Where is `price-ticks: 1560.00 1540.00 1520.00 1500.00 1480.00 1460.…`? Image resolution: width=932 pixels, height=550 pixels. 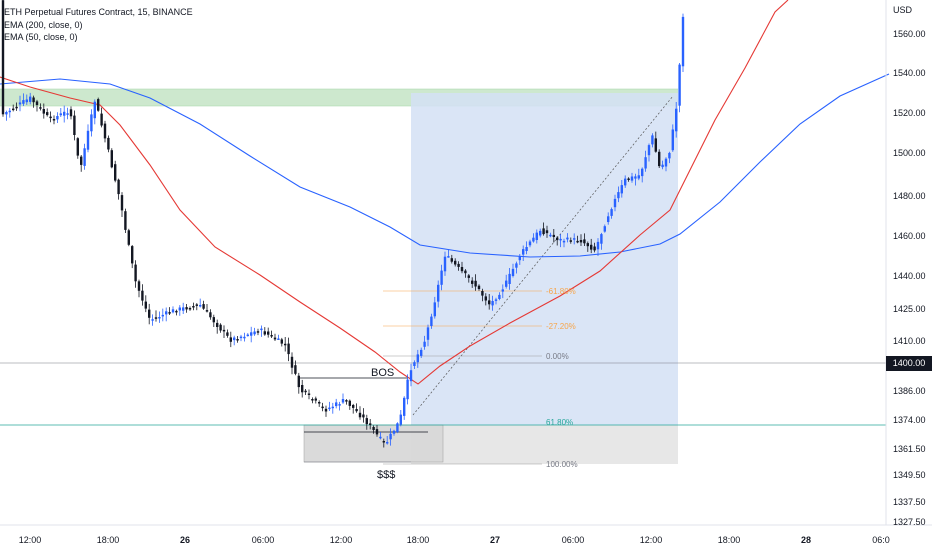 price-ticks: 1560.00 1540.00 1520.00 1500.00 1480.00 1460.… is located at coordinates (909, 278).